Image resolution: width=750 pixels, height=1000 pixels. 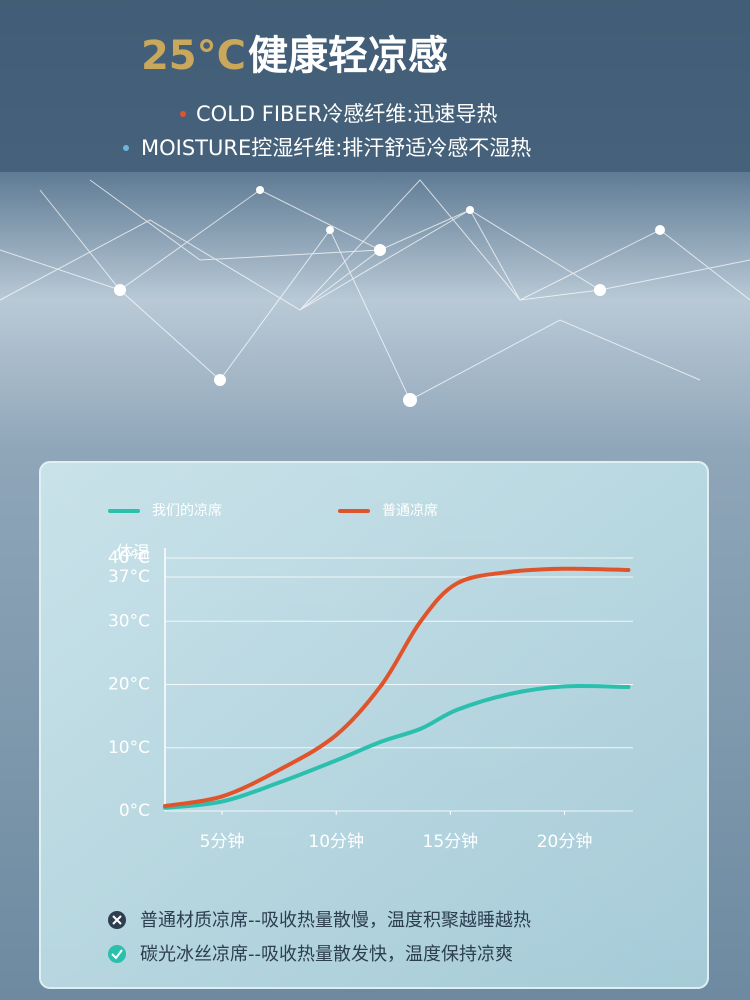 What do you see at coordinates (451, 842) in the screenshot?
I see `x-tick-label: 15分钟` at bounding box center [451, 842].